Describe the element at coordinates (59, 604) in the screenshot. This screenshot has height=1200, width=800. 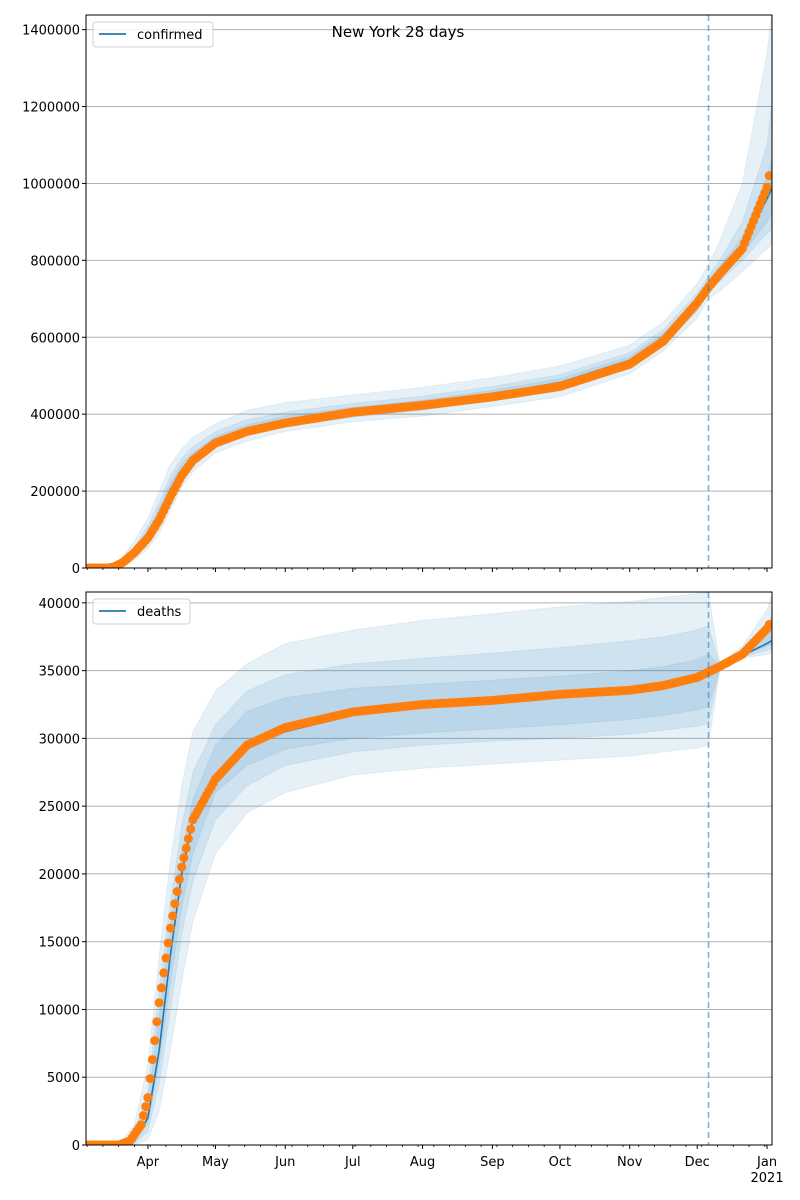
I see `y-tick-label: 40000` at that location.